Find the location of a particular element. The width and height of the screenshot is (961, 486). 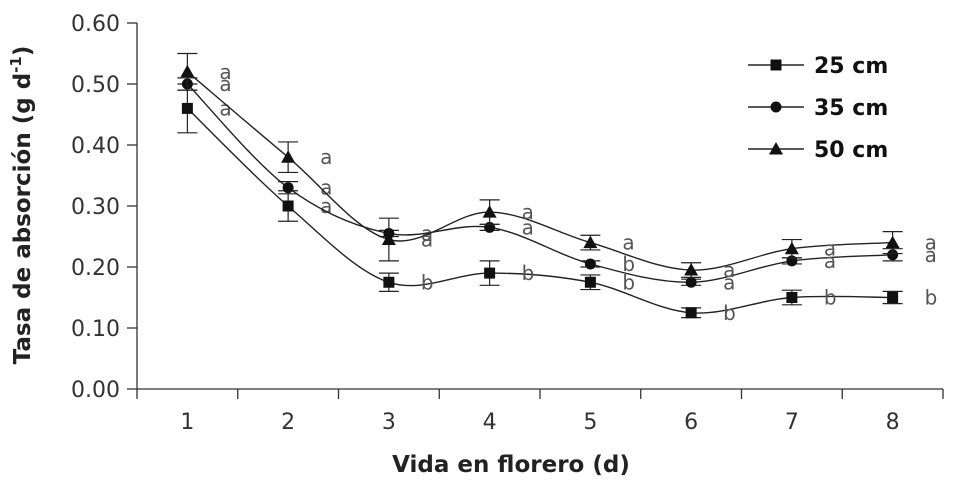

y-axis-title: Tasa de absorción (g d-1) is located at coordinates (21, 205).